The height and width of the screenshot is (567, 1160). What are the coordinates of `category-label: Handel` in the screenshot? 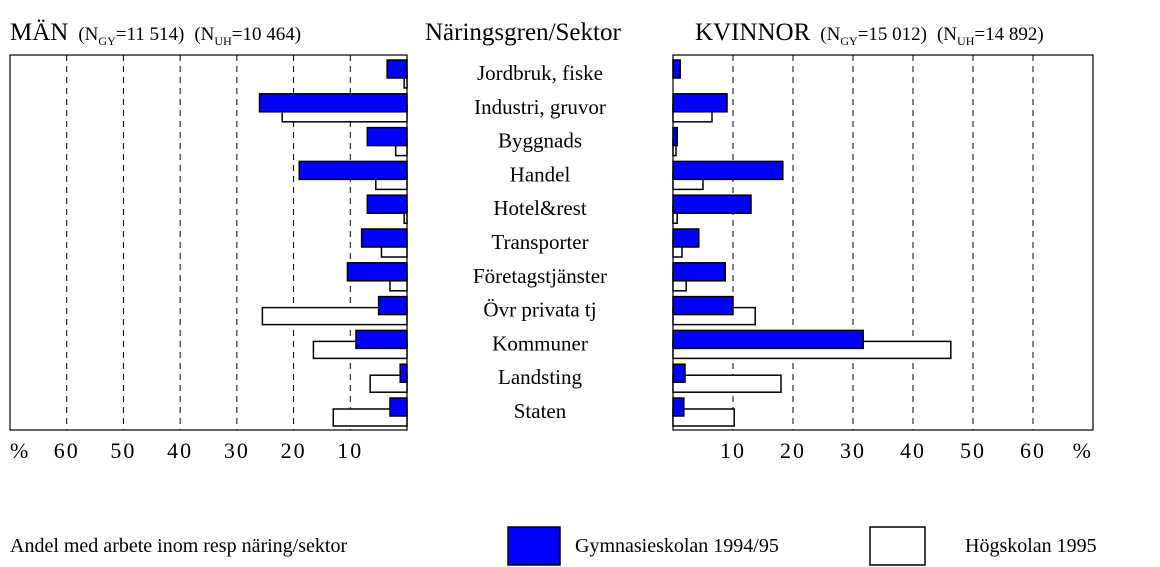 It's located at (540, 174).